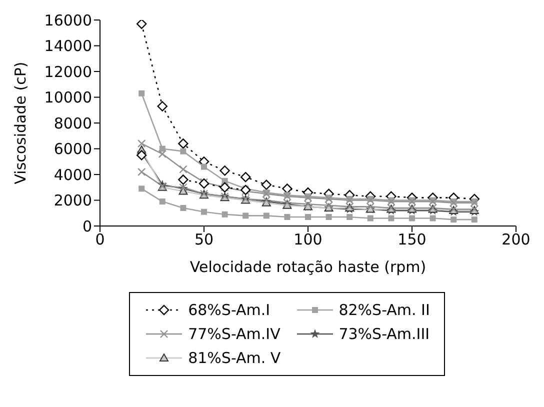  What do you see at coordinates (68, 46) in the screenshot?
I see `y-tick-label: 14000` at bounding box center [68, 46].